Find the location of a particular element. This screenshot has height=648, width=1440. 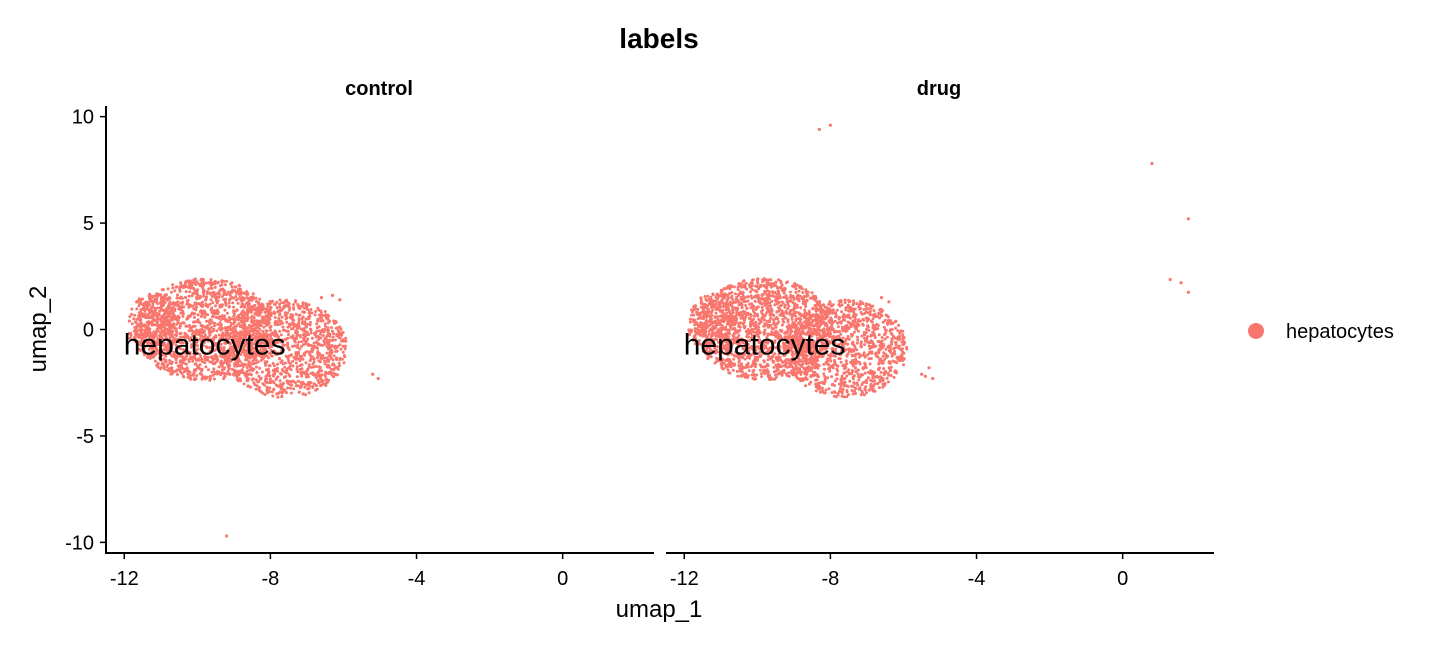

cluster-label-control: hepatocytes is located at coordinates (205, 344).